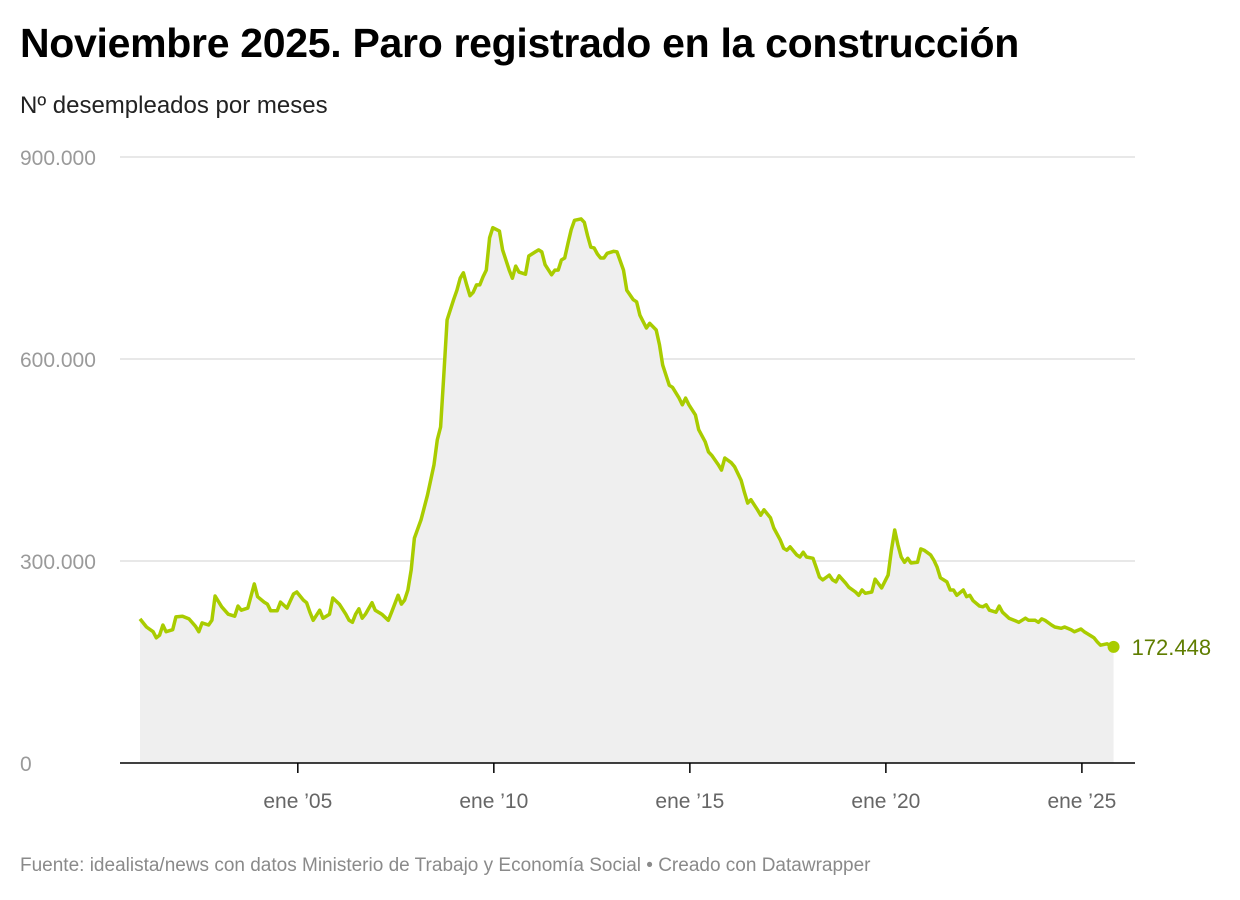 Image resolution: width=1240 pixels, height=900 pixels. I want to click on y-tick-label: 900.000, so click(58, 158).